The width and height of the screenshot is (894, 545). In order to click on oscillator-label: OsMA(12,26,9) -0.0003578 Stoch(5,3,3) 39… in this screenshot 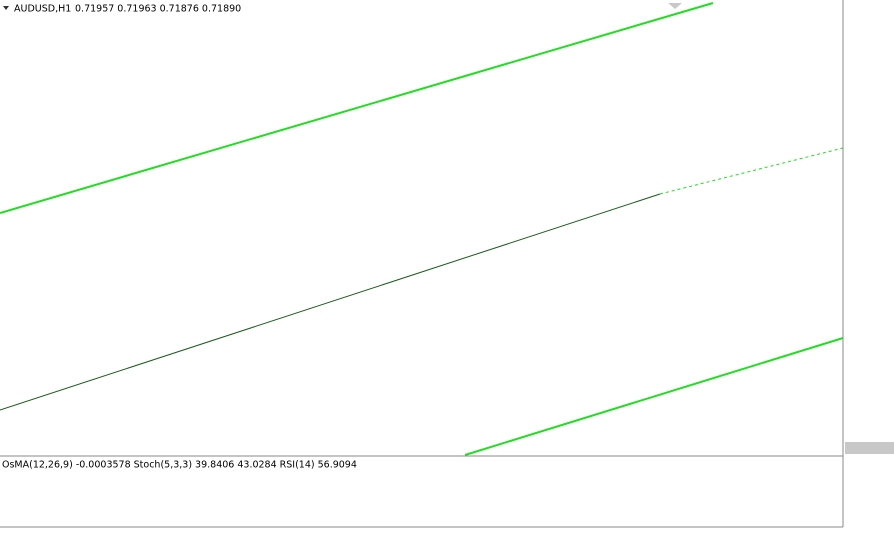, I will do `click(179, 465)`.